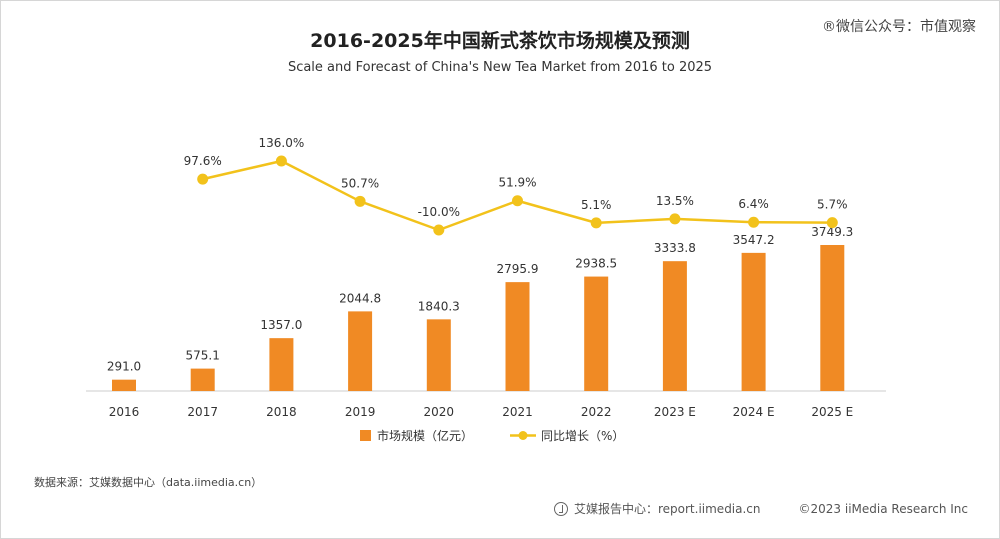 Image resolution: width=1000 pixels, height=539 pixels. I want to click on report-center-link: 艾媒报告中心：report.iimedia.cn, so click(667, 509).